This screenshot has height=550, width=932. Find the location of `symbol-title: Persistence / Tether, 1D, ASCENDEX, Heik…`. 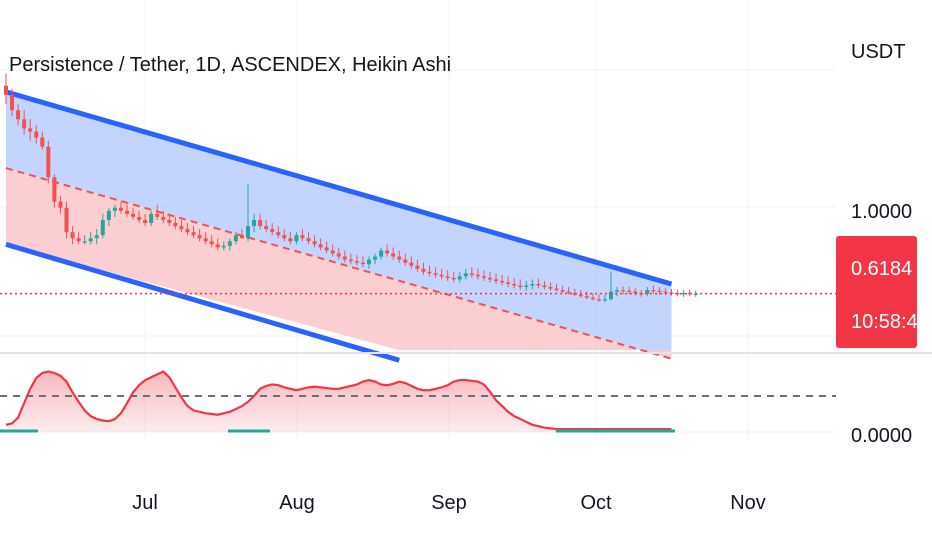

symbol-title: Persistence / Tether, 1D, ASCENDEX, Heik… is located at coordinates (230, 65).